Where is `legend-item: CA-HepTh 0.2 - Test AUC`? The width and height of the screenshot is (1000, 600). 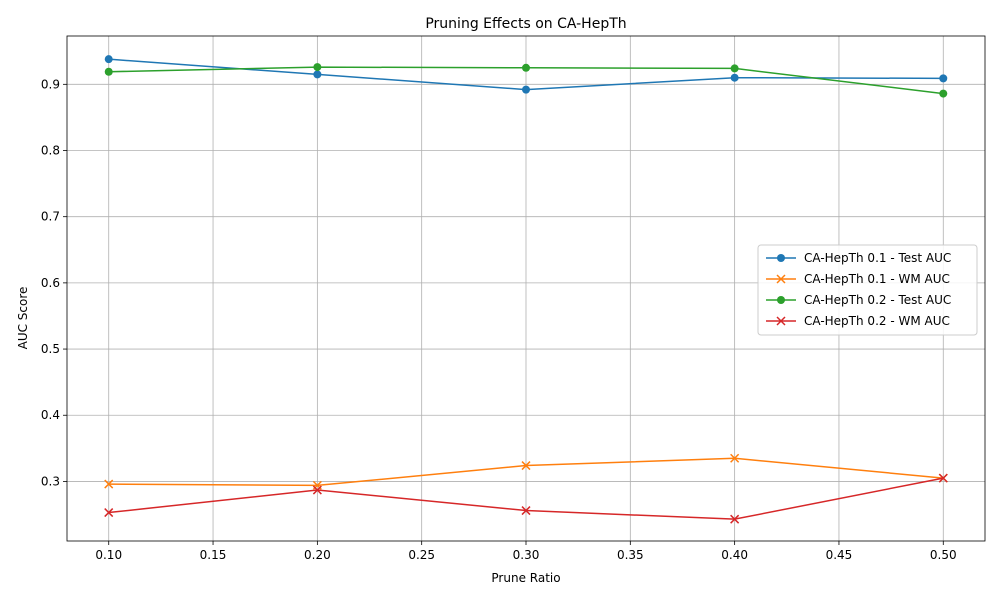 legend-item: CA-HepTh 0.2 - Test AUC is located at coordinates (858, 300).